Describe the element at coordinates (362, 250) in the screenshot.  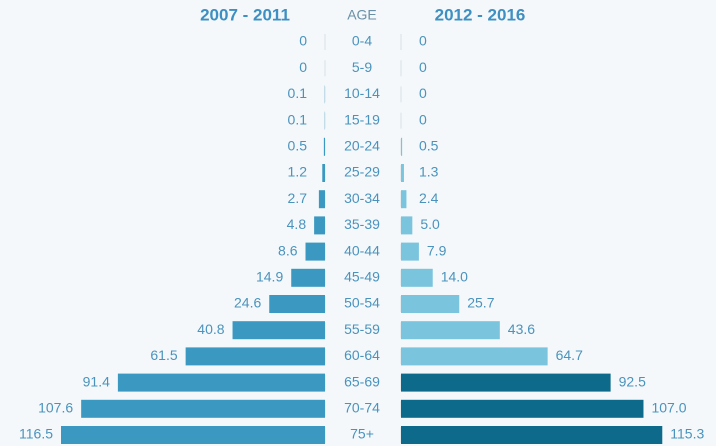
I see `age-label: 40-44` at that location.